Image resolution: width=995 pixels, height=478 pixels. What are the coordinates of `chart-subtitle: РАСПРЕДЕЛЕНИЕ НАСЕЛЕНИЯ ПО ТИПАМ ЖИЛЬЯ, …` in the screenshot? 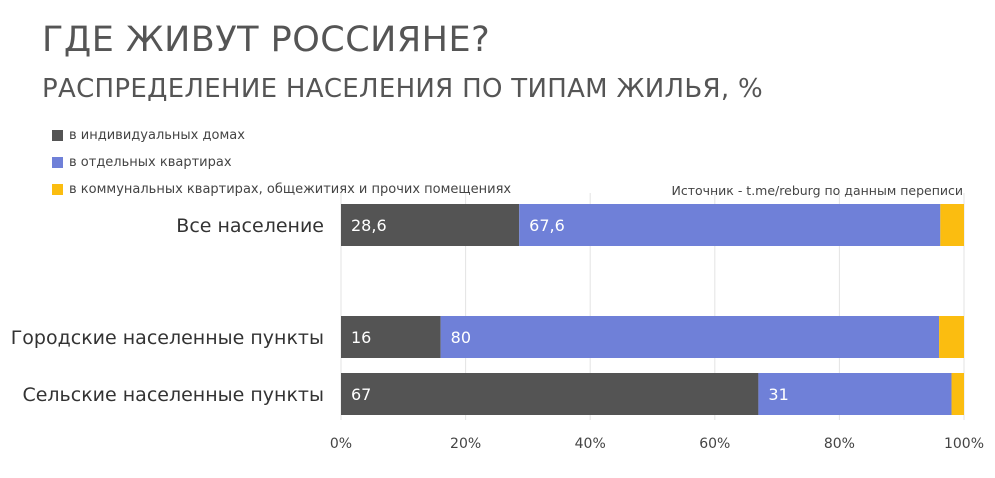 It's located at (403, 89).